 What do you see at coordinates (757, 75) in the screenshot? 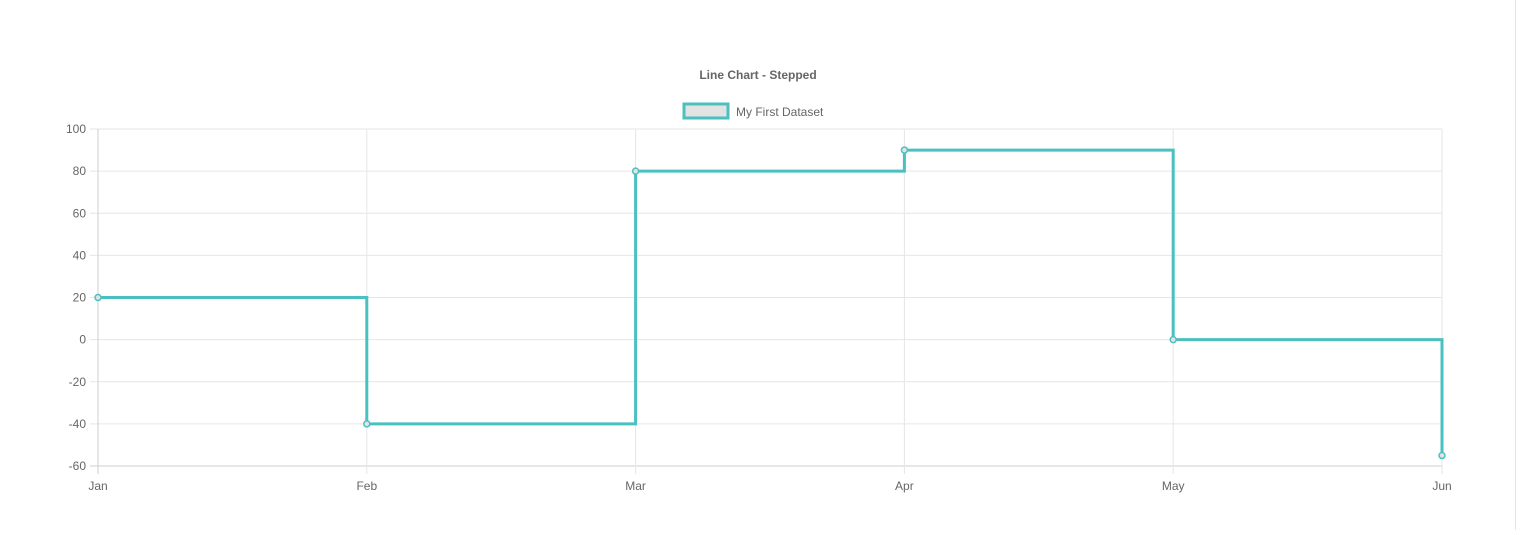
I see `chart-title: Line Chart - Stepped` at bounding box center [757, 75].